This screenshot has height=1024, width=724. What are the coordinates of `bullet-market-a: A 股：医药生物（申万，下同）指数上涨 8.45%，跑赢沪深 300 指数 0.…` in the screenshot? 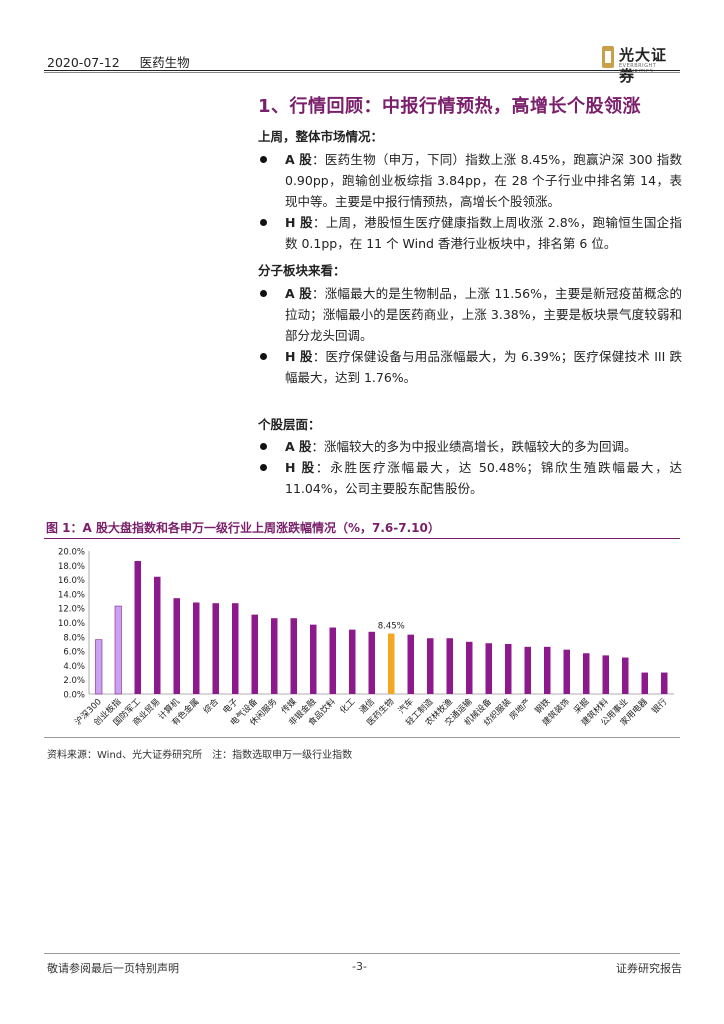 It's located at (470, 180).